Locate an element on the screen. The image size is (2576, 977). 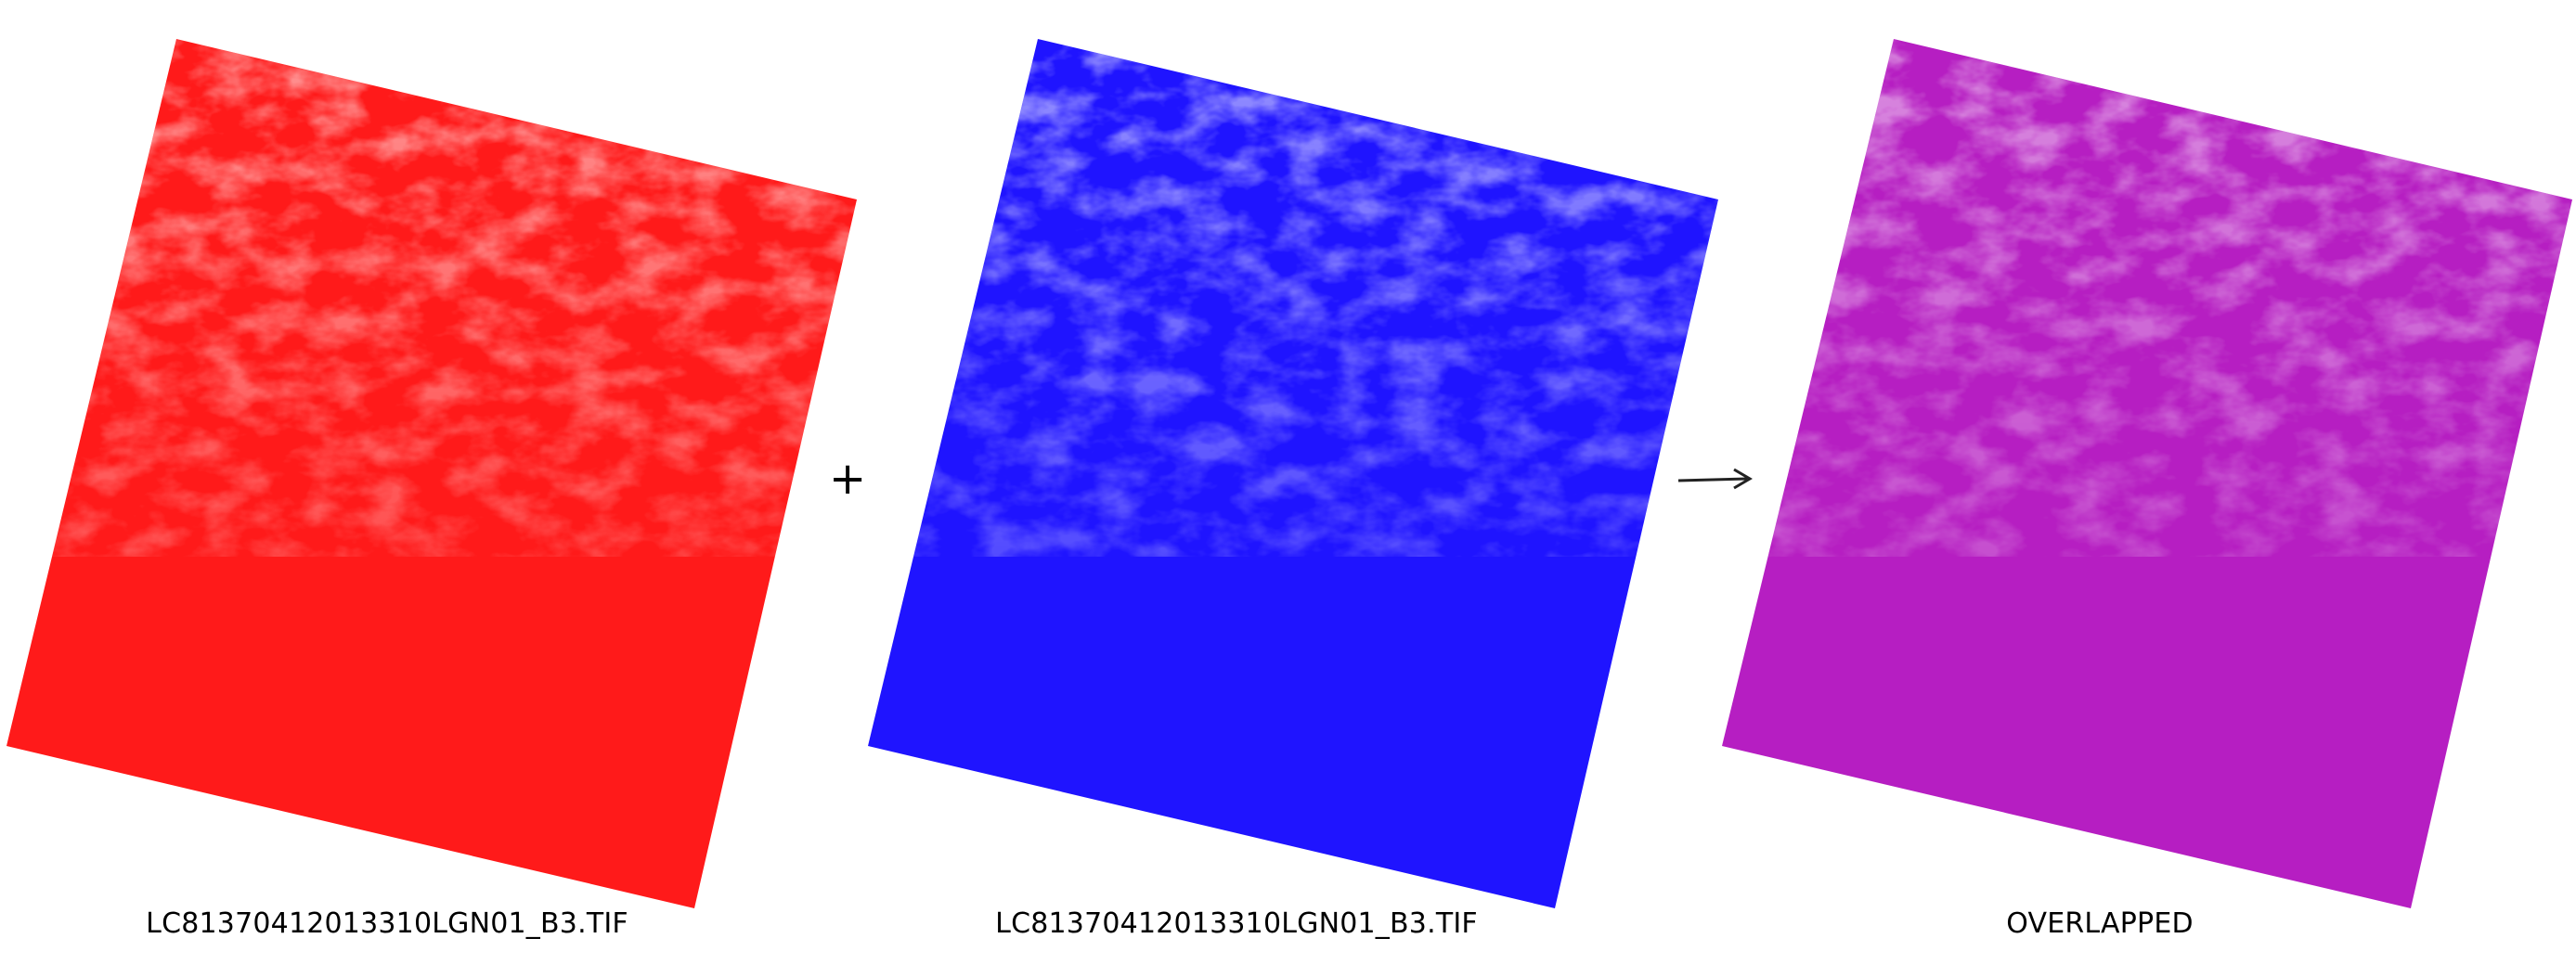
arrow-right-icon is located at coordinates (1715, 479).